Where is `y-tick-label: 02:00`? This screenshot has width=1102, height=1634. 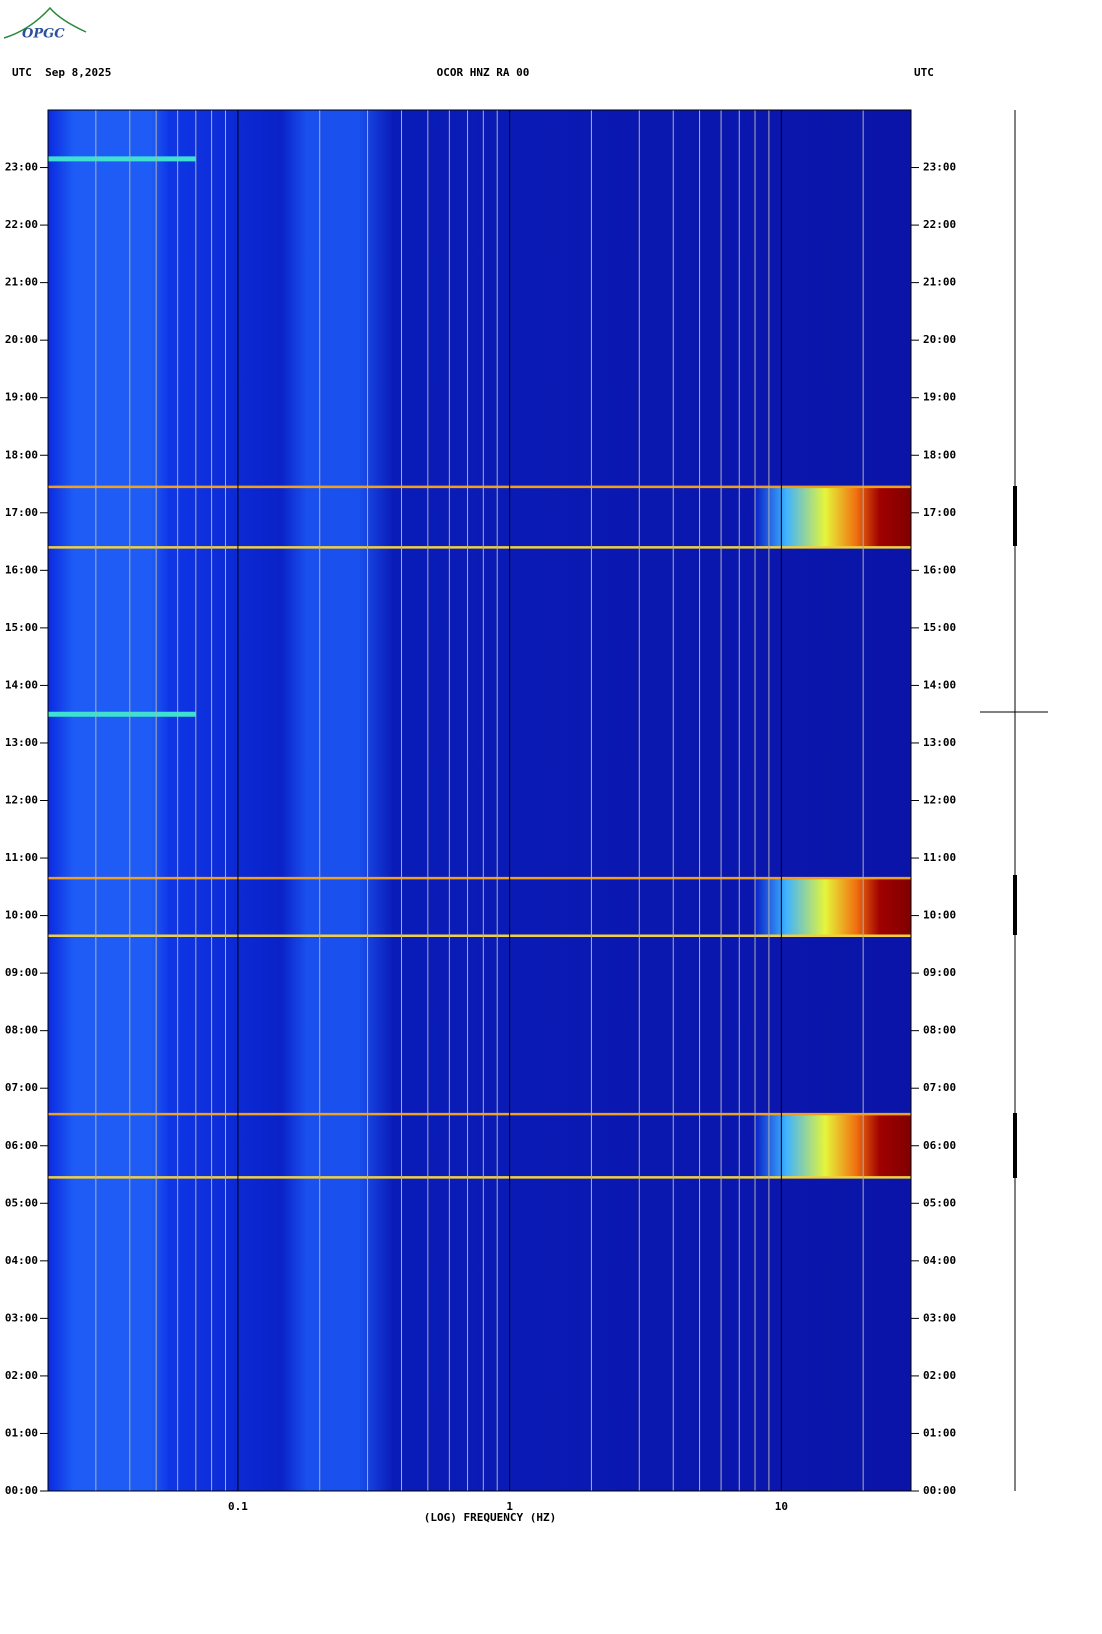
y-tick-label: 02:00 is located at coordinates (21, 1375).